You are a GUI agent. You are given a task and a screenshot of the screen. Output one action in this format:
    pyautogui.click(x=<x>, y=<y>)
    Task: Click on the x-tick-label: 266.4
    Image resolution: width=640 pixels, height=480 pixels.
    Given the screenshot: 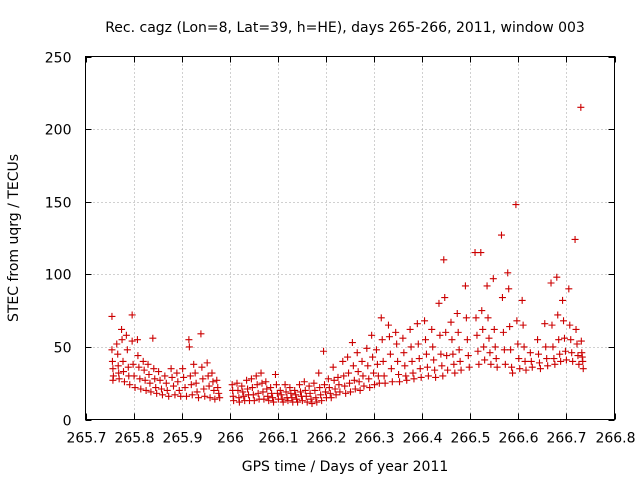 What is the action you would take?
    pyautogui.click(x=422, y=439)
    